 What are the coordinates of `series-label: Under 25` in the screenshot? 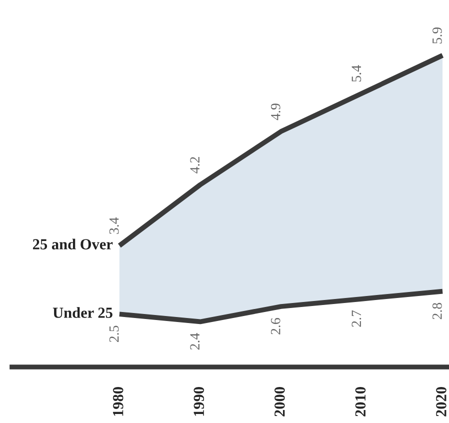 It's located at (82, 312).